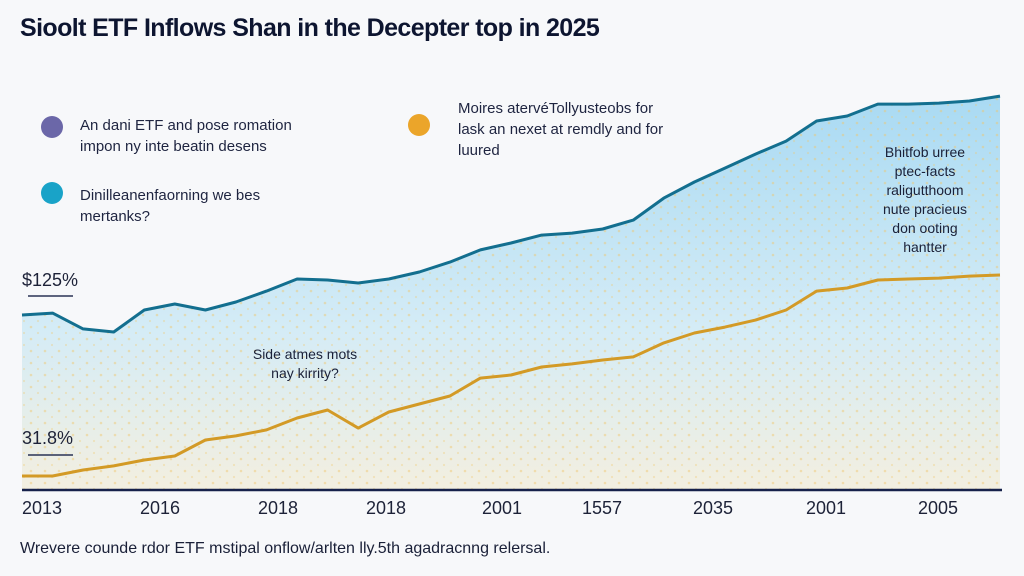 This screenshot has width=1024, height=576. Describe the element at coordinates (925, 190) in the screenshot. I see `annotation-line: raligutthoom` at that location.